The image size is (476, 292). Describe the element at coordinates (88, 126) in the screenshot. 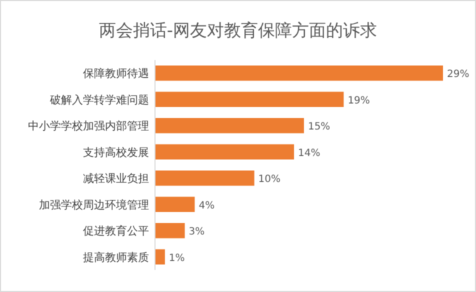

I see `y-tick-label: 中小学学校加强内部管理` at that location.